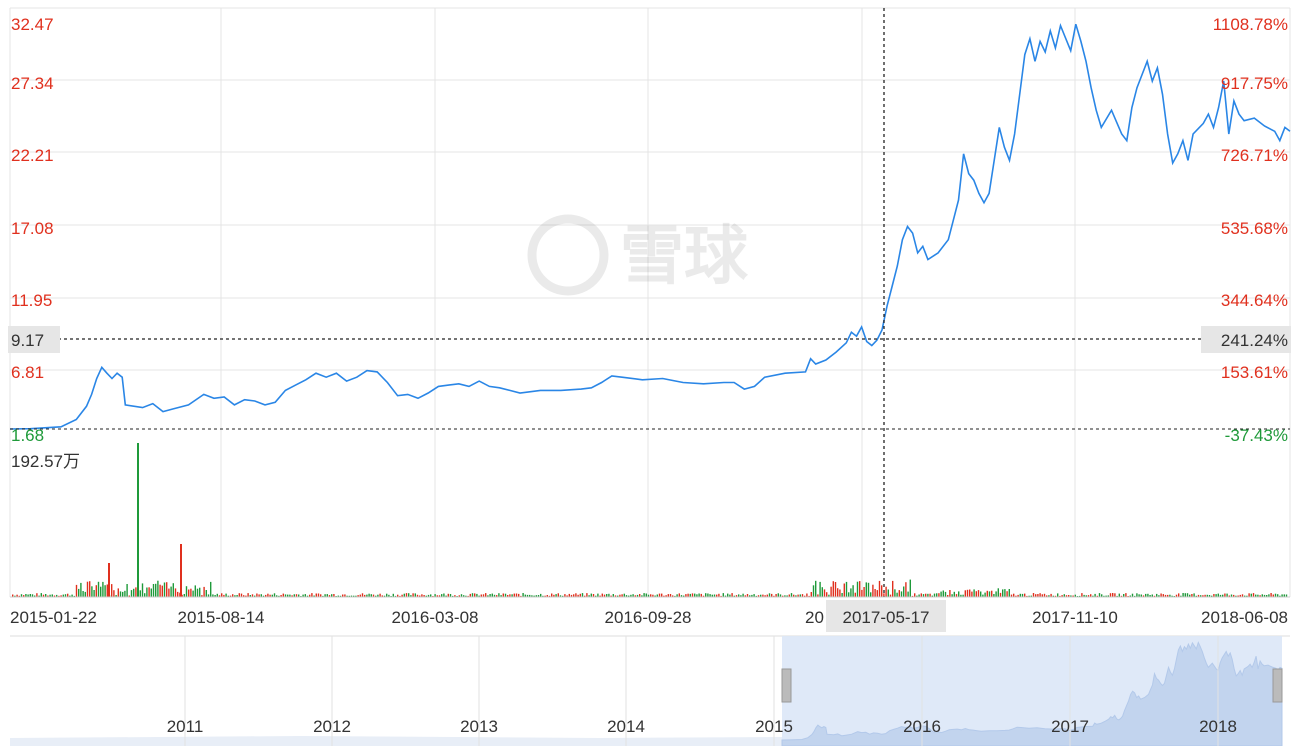 Image resolution: width=1298 pixels, height=746 pixels. I want to click on navigator-price-area, so click(1032, 693).